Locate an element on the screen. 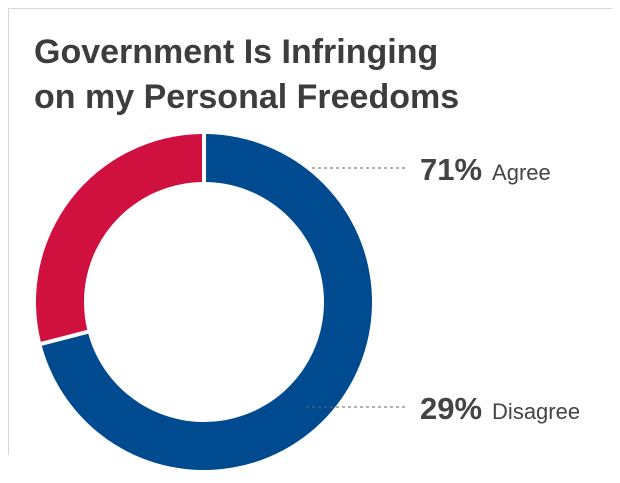 This screenshot has height=483, width=620. label-leaders is located at coordinates (356, 287).